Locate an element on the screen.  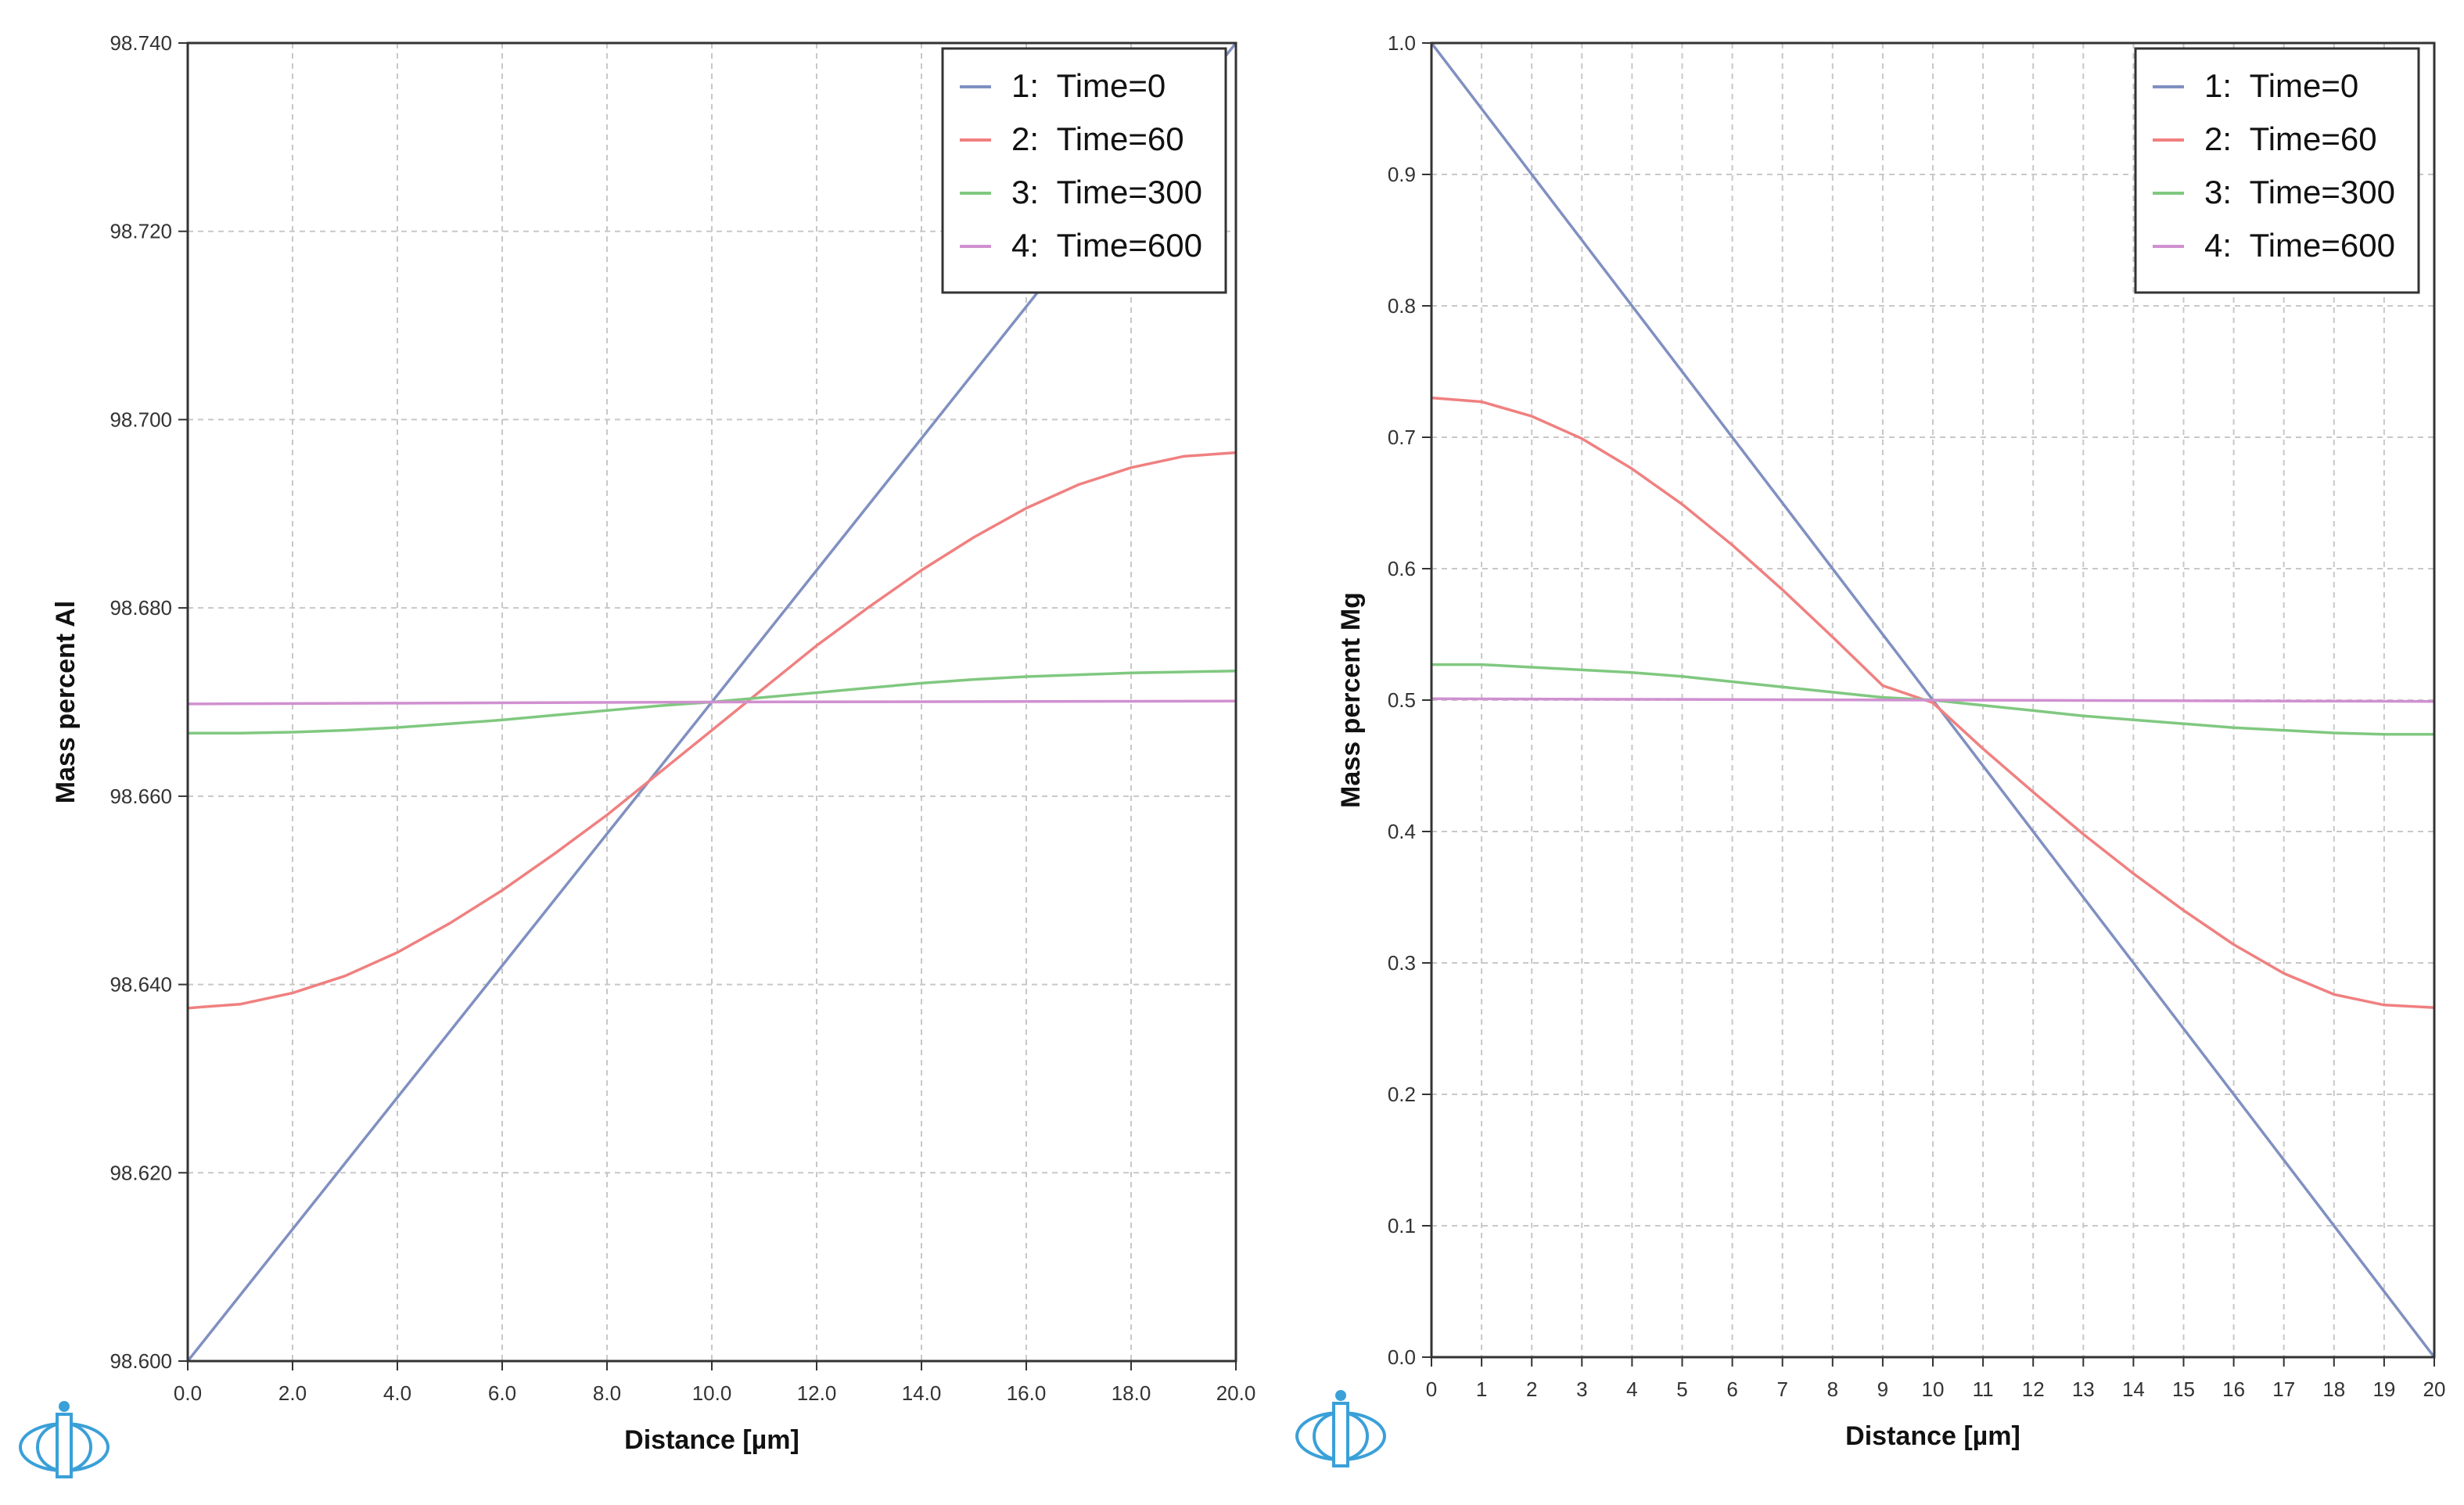
y-tick-label: 0.2 is located at coordinates (1402, 1094).